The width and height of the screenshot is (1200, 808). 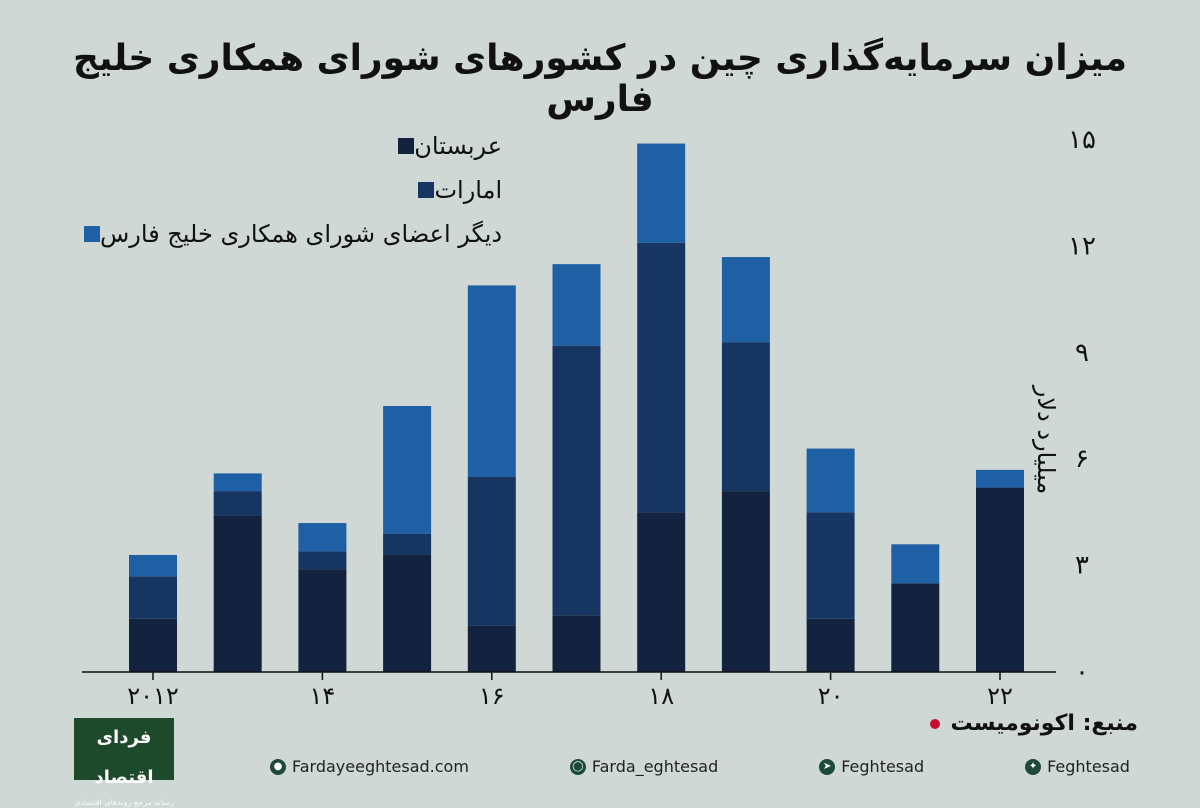 I want to click on x-tick-label-2012: ۲۰۱۲, so click(x=153, y=696).